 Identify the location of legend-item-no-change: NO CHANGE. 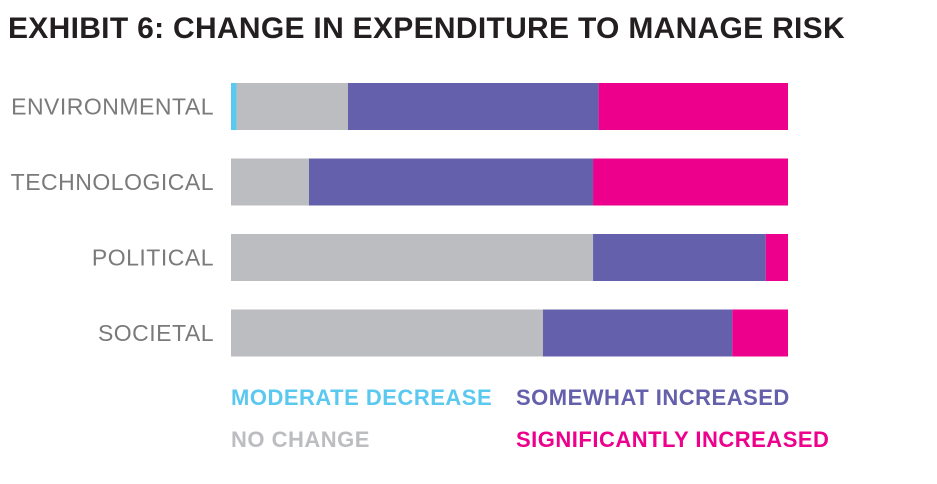
(300, 439).